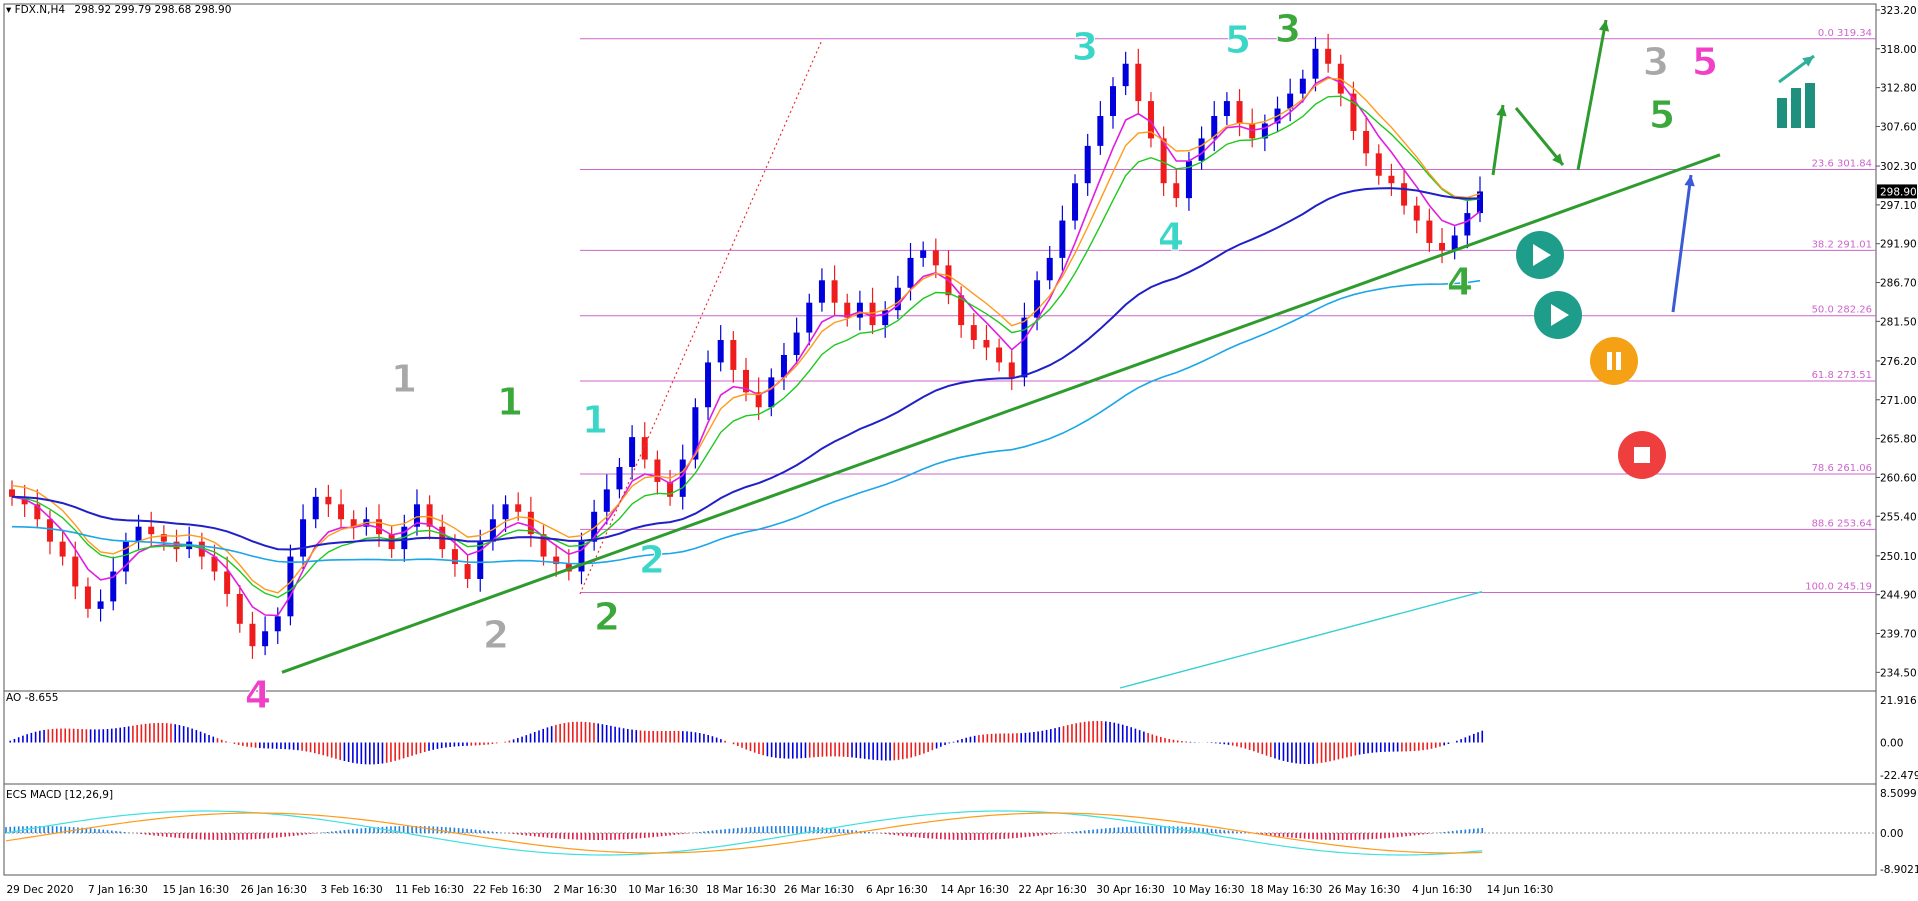 Image resolution: width=1918 pixels, height=901 pixels. What do you see at coordinates (32, 698) in the screenshot?
I see `ao-label: AO -8.655` at bounding box center [32, 698].